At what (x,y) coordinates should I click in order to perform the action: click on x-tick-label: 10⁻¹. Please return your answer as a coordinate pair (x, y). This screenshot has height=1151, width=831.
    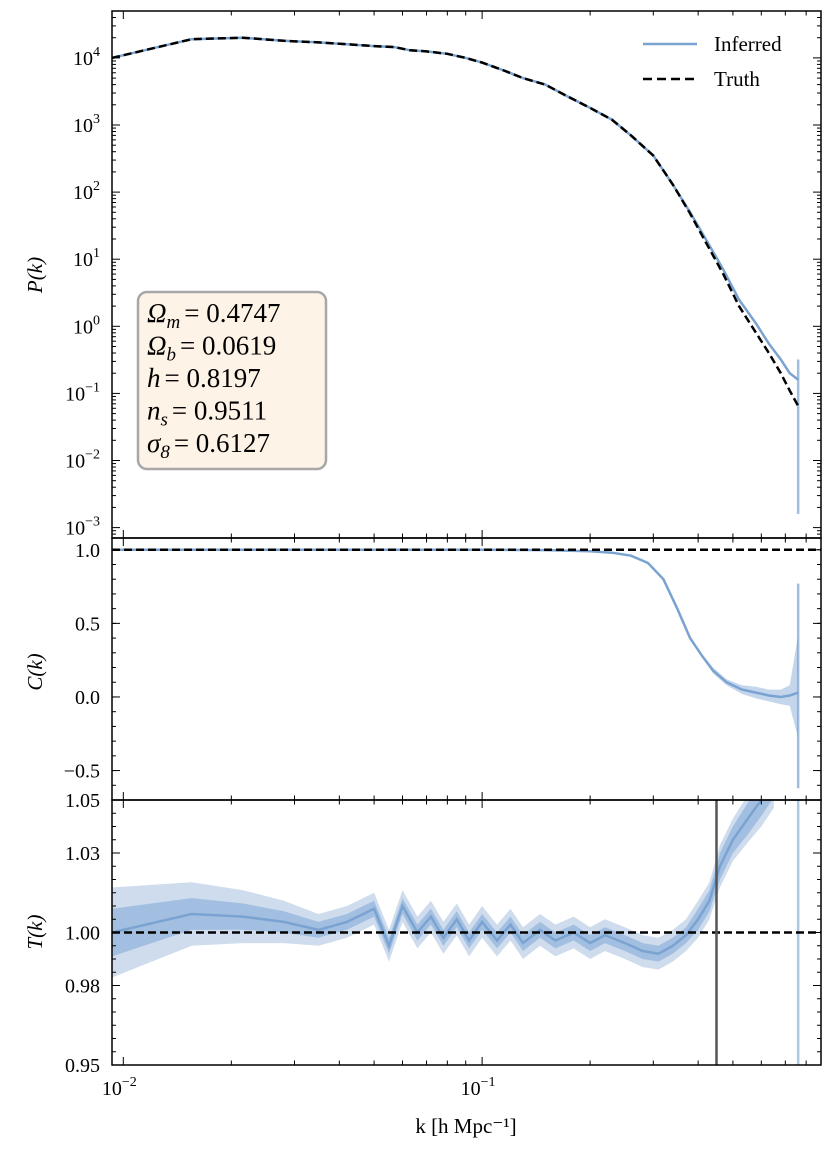
    Looking at the image, I should click on (478, 1087).